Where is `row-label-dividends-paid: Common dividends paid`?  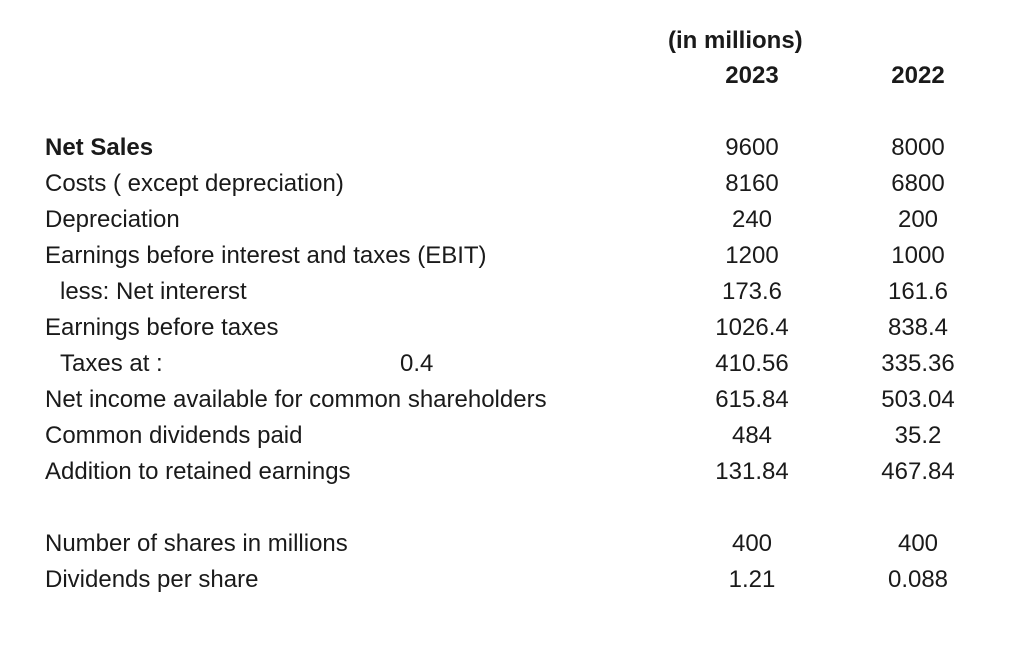
row-label-dividends-paid: Common dividends paid is located at coordinates (174, 435).